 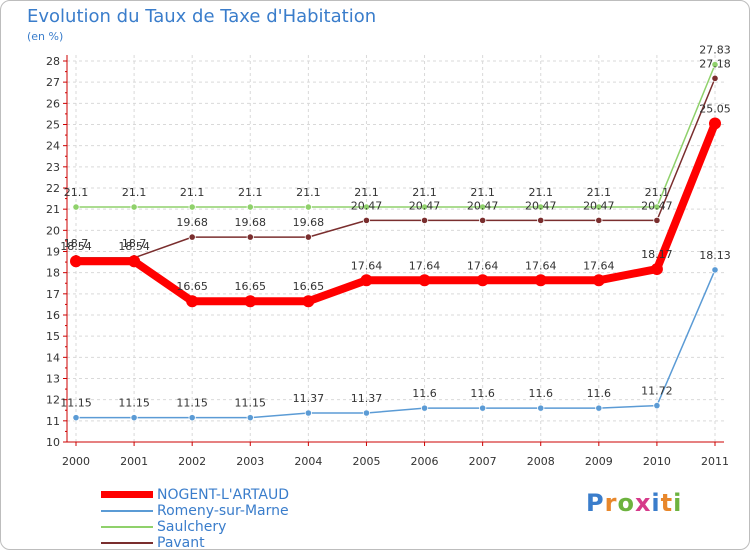 What do you see at coordinates (127, 543) in the screenshot?
I see `legend-swatch-pavant` at bounding box center [127, 543].